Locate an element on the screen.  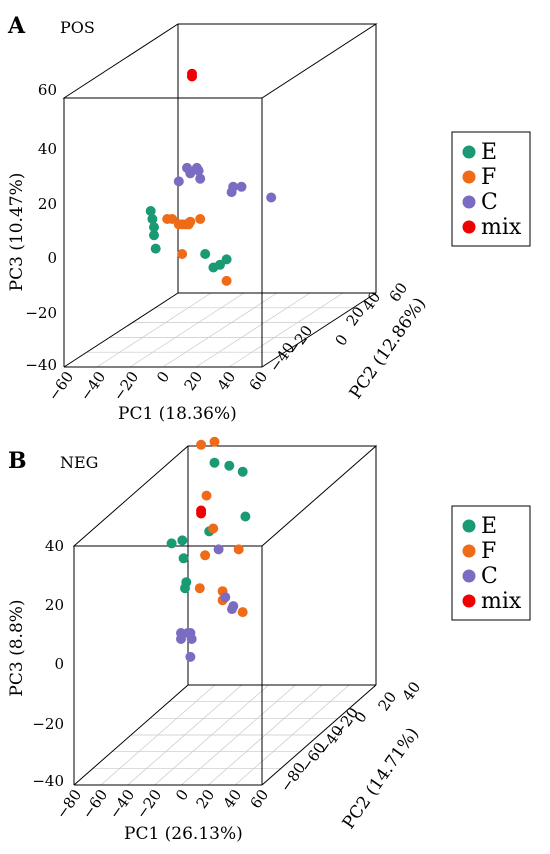
a-z-tick-40: 40 is located at coordinates (47, 149).